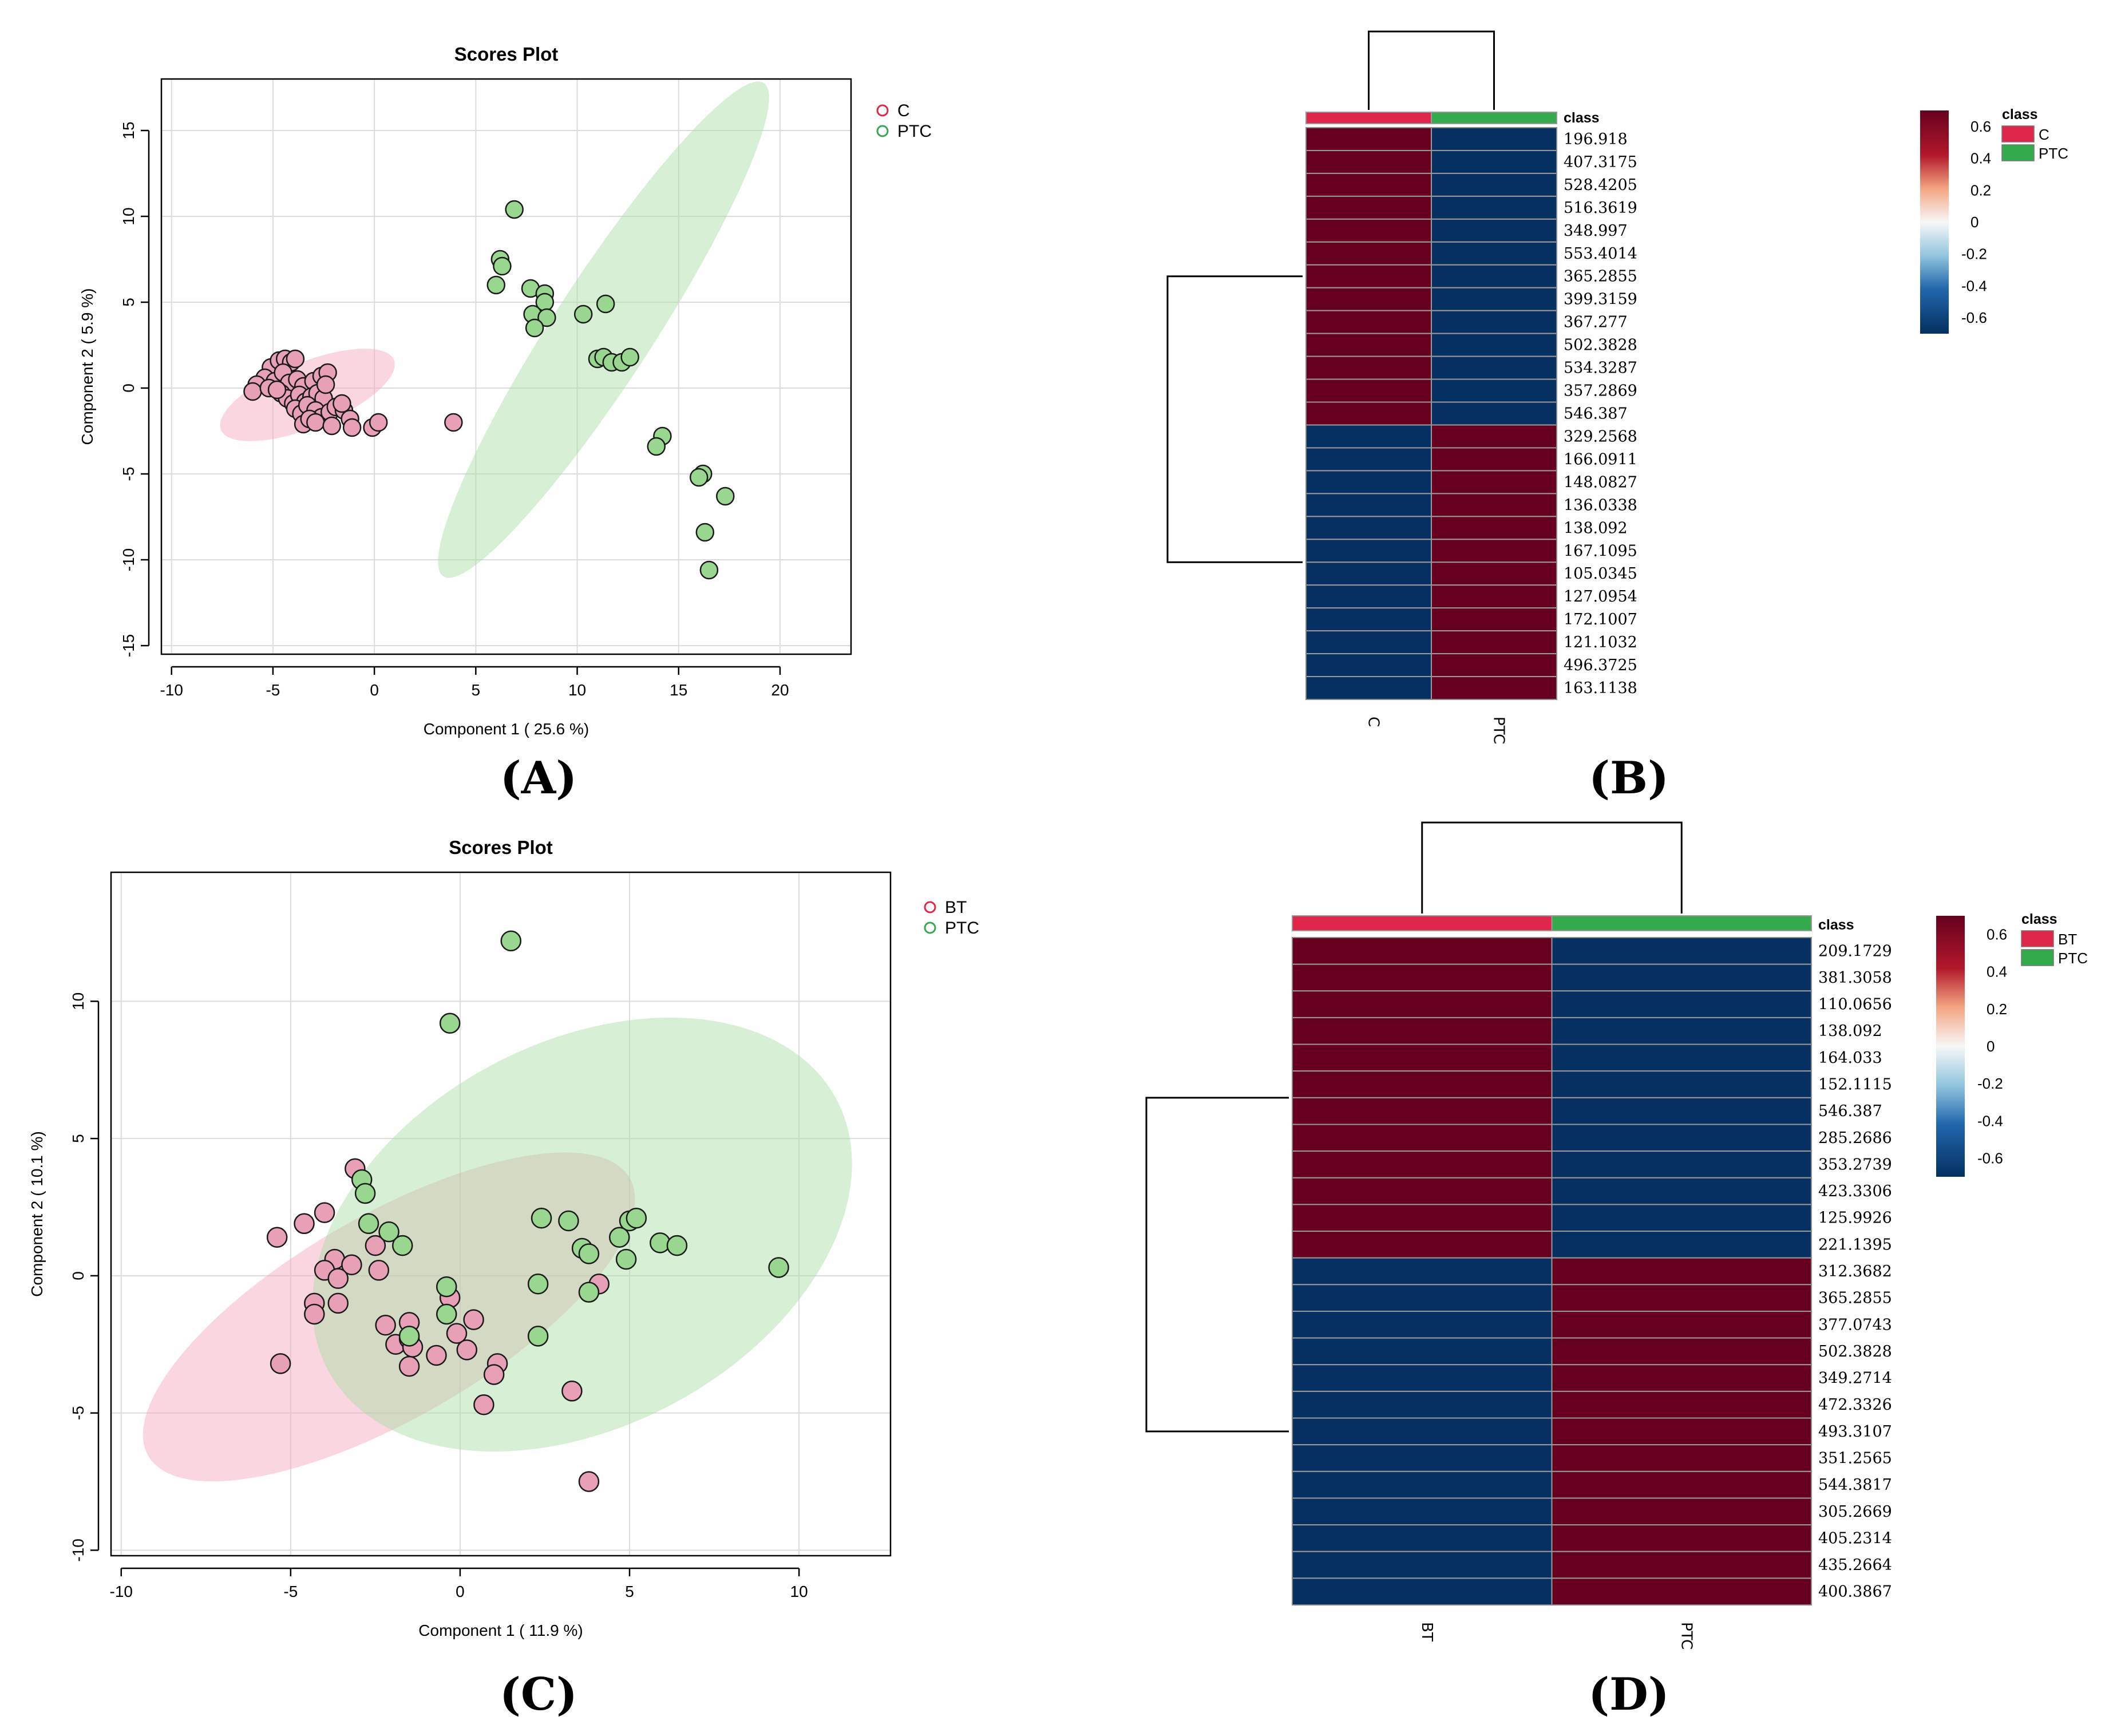 The width and height of the screenshot is (2117, 1736). I want to click on colorbar-tick-label: 0.4, so click(1980, 158).